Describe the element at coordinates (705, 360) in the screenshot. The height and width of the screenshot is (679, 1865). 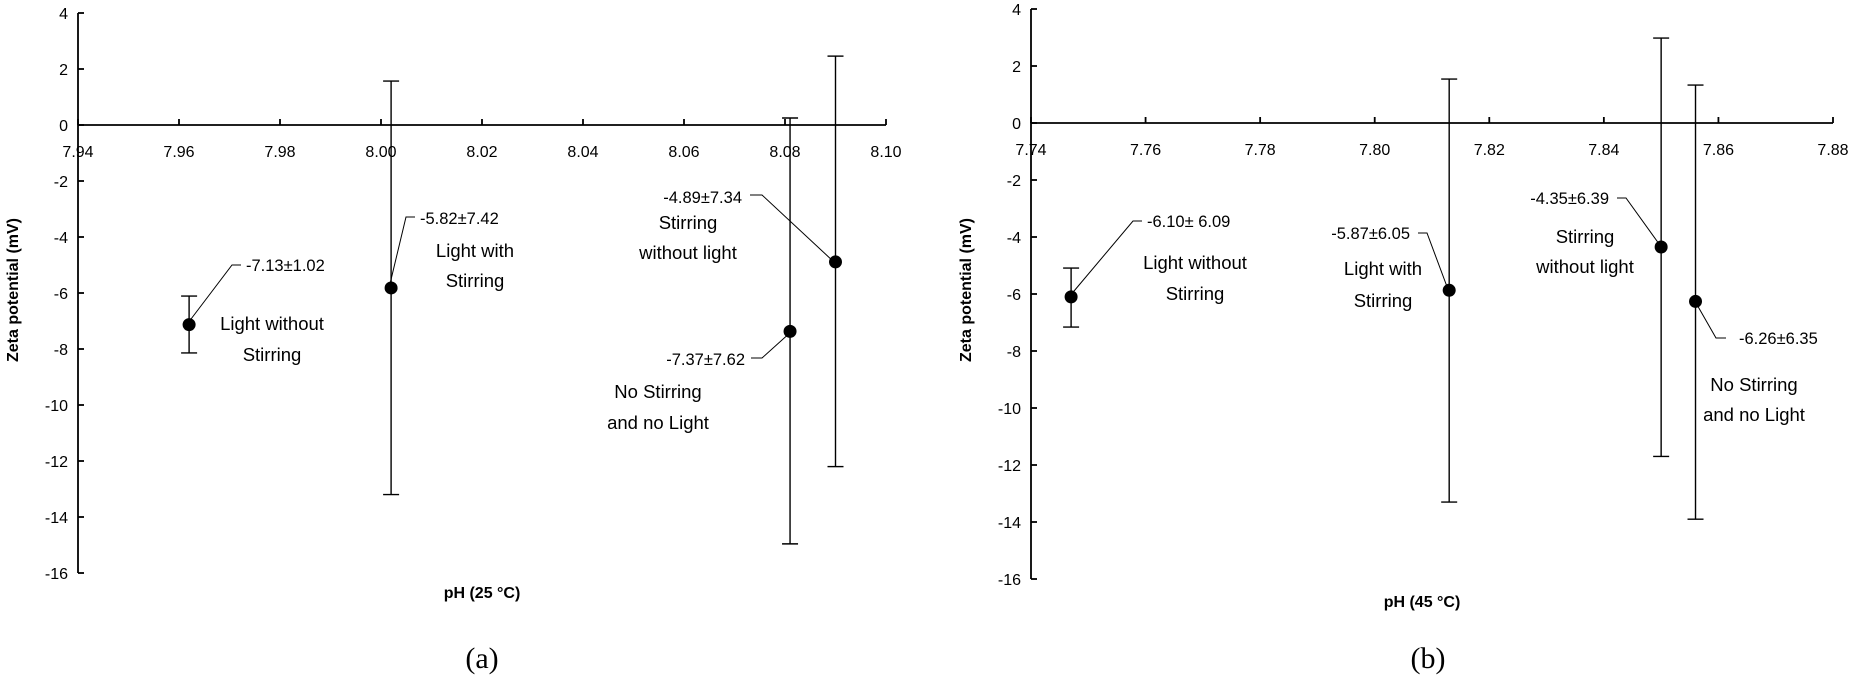
I see `value-label: -7.37±7.62` at that location.